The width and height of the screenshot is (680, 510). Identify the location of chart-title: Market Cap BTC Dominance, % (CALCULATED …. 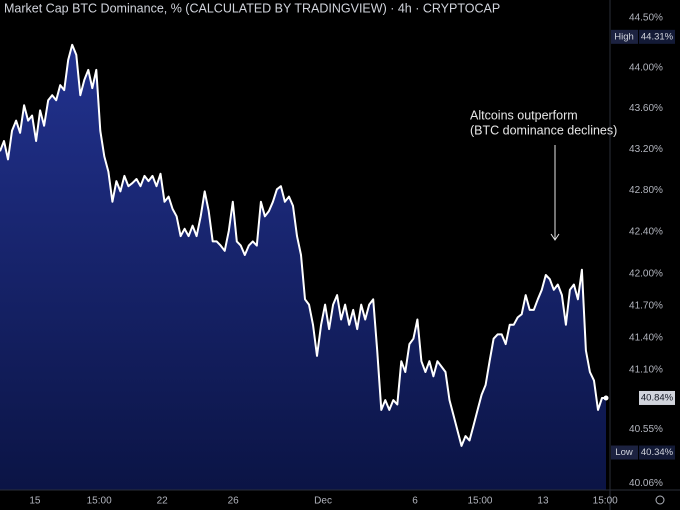
(252, 8).